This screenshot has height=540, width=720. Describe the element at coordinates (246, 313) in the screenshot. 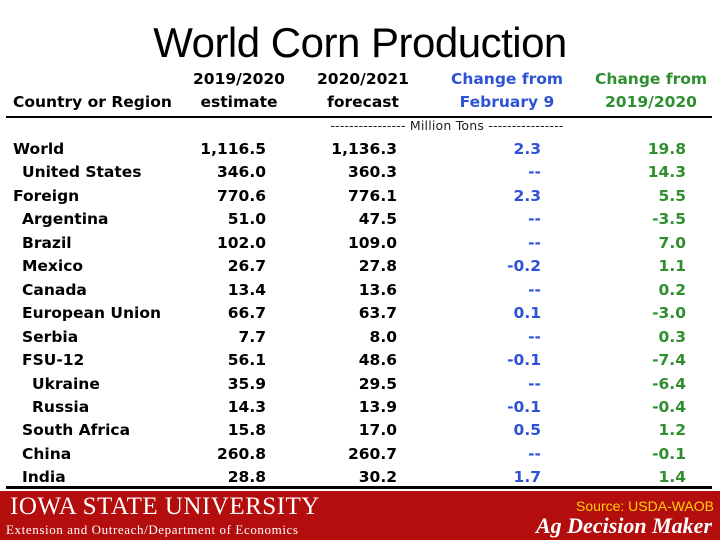

I see `estimate-cell: 66.7` at that location.